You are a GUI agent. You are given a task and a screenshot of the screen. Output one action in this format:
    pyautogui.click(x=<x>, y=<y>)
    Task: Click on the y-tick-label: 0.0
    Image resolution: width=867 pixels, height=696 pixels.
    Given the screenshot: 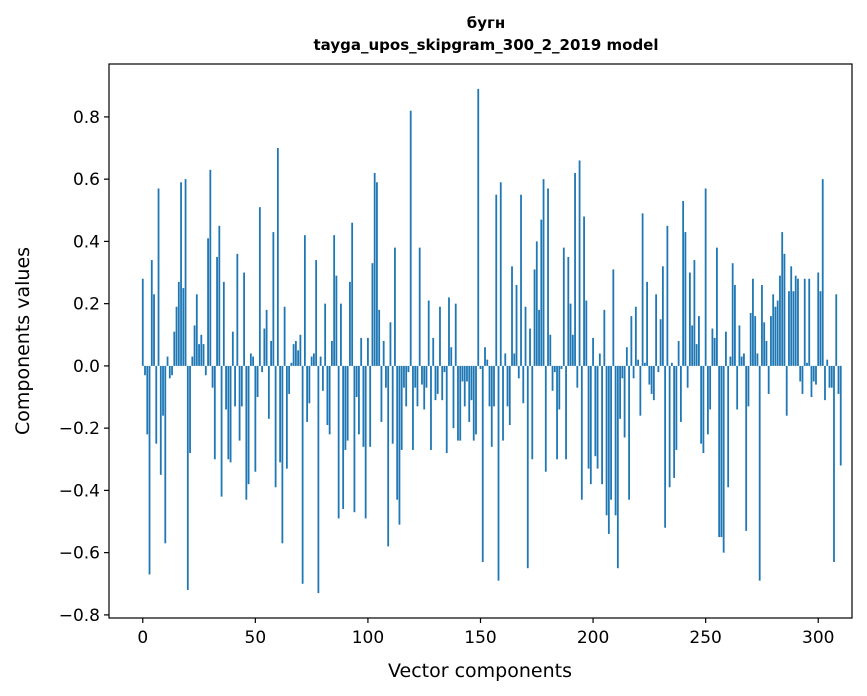 What is the action you would take?
    pyautogui.click(x=86, y=367)
    